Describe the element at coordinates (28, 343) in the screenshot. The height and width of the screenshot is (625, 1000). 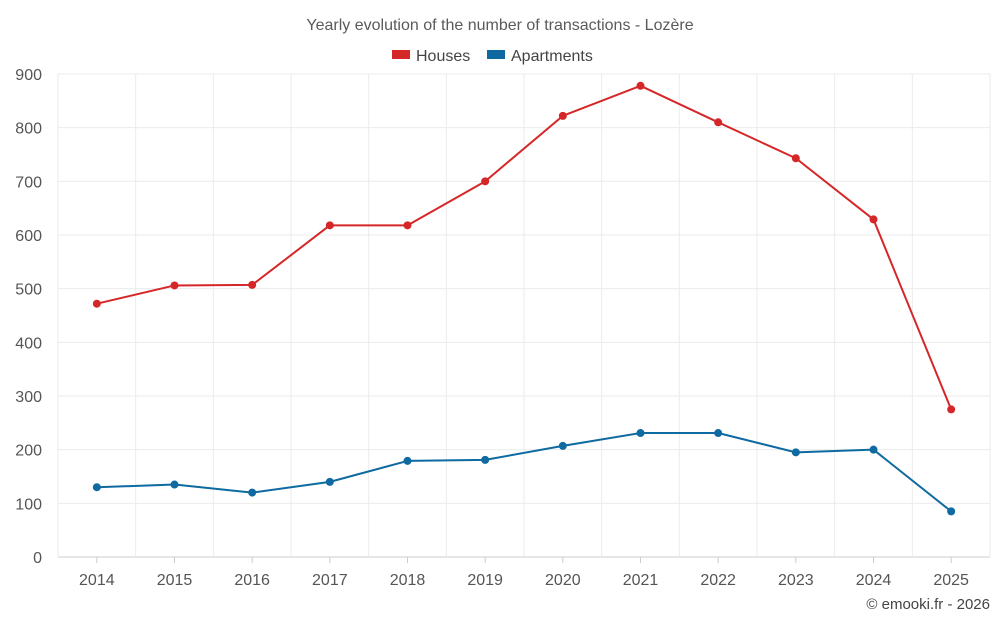
I see `y-tick-label: 400` at that location.